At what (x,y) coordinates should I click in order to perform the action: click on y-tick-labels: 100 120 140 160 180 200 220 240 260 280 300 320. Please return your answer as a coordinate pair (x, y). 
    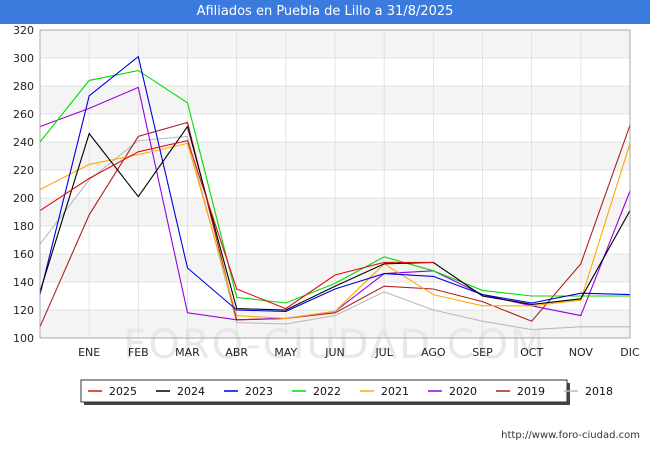
    Looking at the image, I should click on (23, 184).